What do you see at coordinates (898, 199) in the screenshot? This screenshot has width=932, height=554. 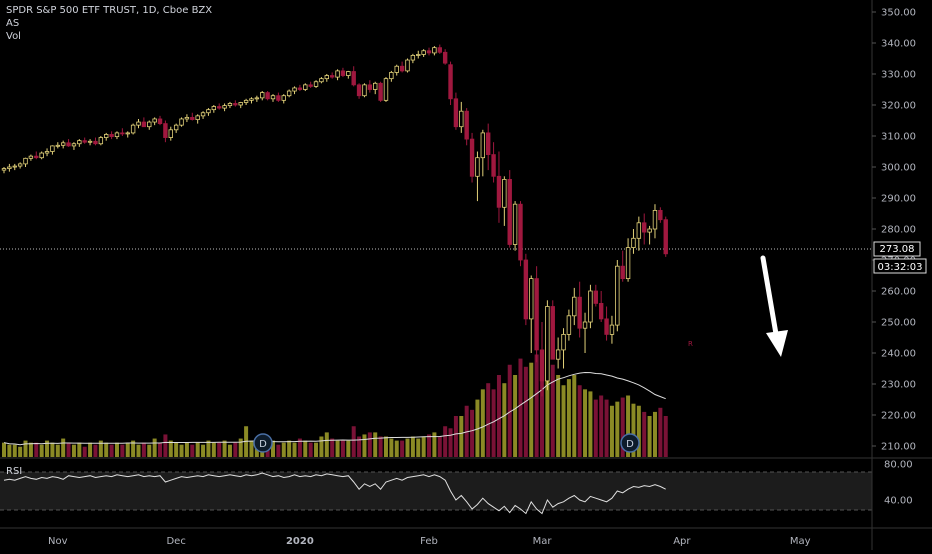 I see `price-tick-label: 290.00` at bounding box center [898, 199].